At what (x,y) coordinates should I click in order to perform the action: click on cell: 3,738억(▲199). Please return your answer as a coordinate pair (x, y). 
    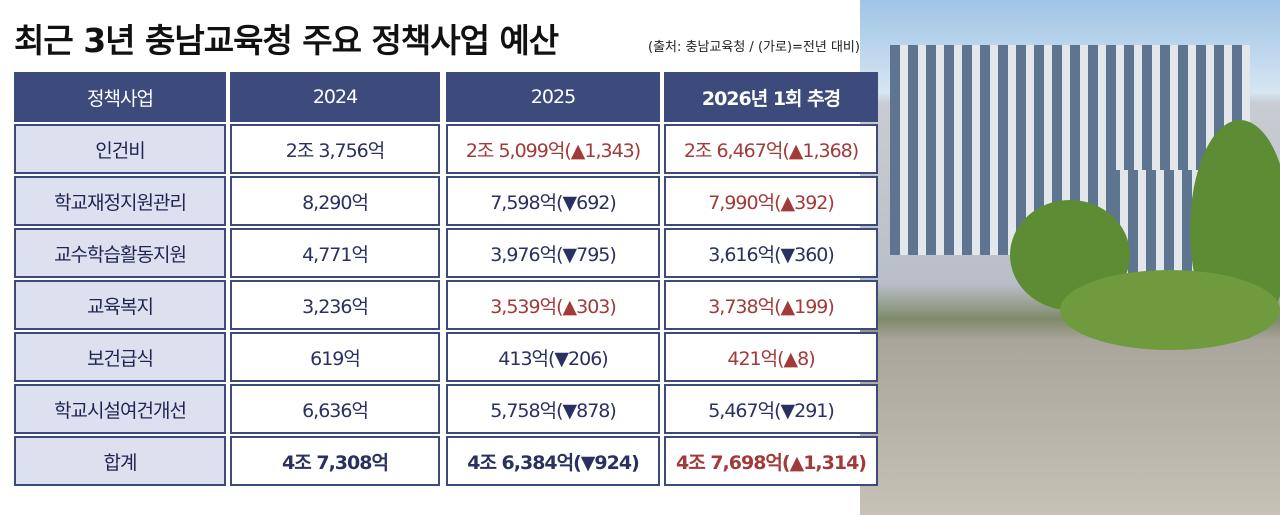
    Looking at the image, I should click on (771, 305).